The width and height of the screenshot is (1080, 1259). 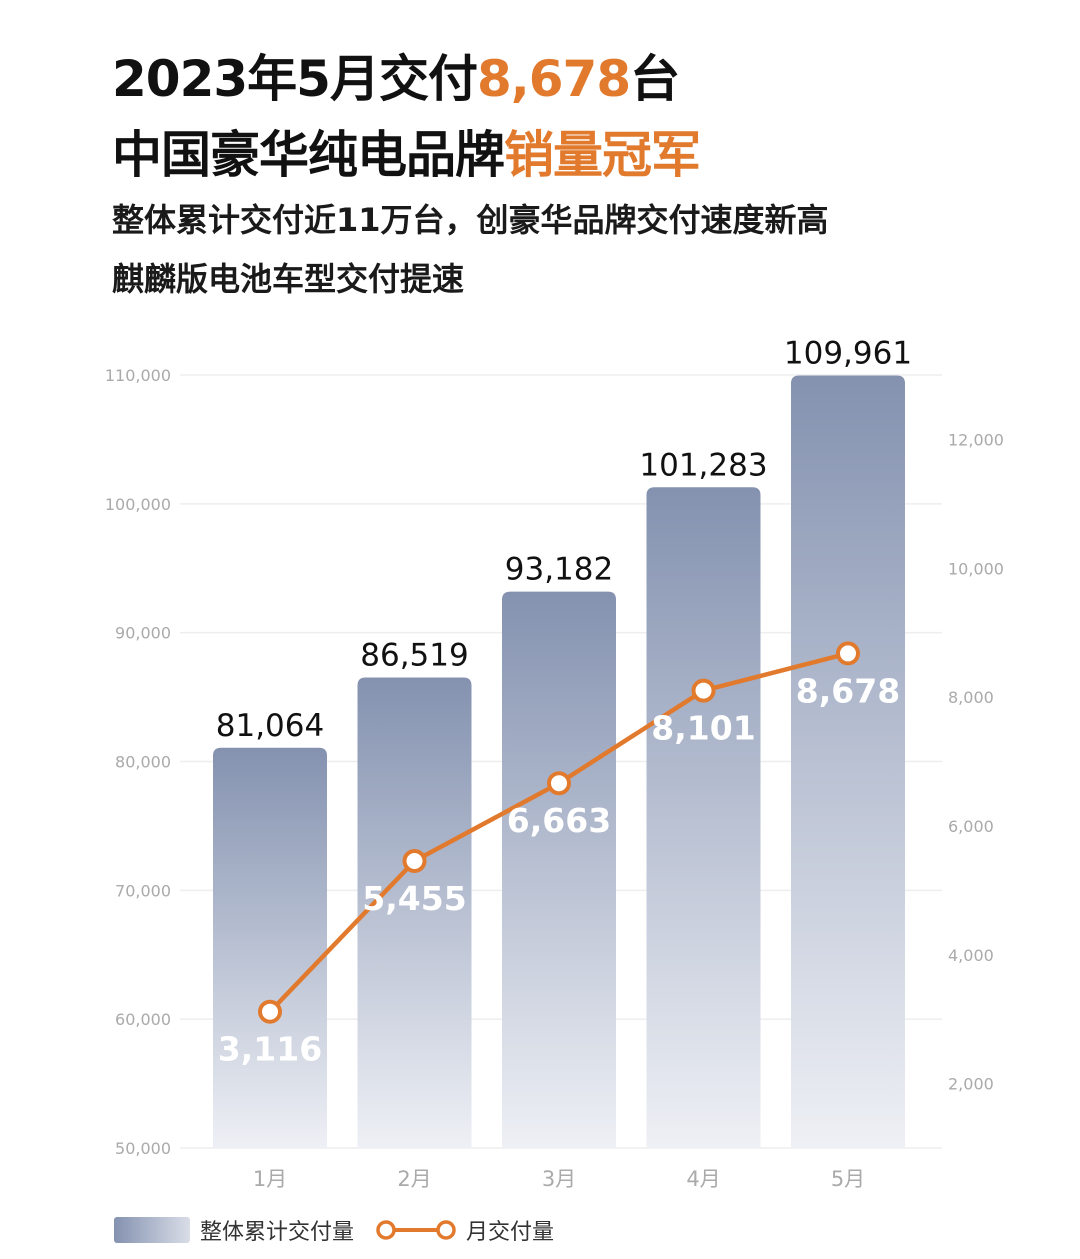 I want to click on x-tick-label: 5月, so click(x=848, y=1179).